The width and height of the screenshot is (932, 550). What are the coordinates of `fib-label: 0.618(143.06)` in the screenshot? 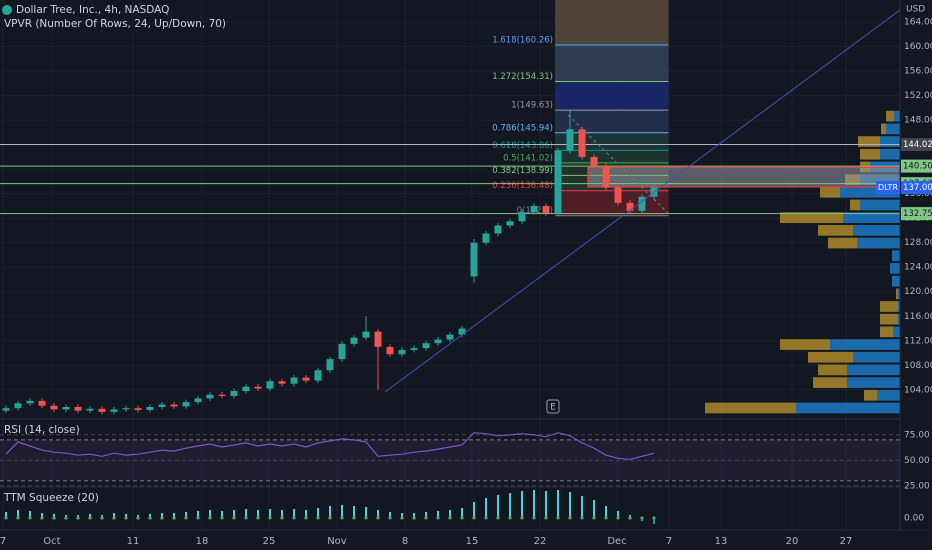 It's located at (522, 146).